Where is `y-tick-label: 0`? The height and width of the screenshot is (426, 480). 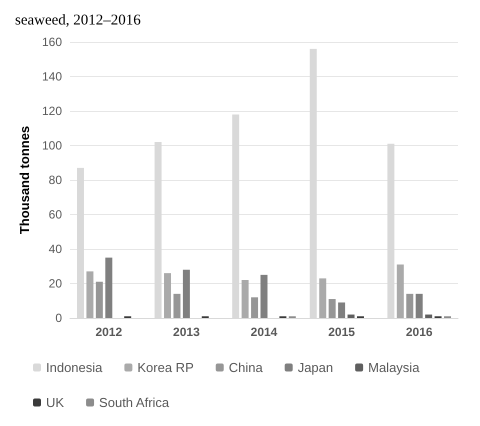
y-tick-label: 0 is located at coordinates (58, 318).